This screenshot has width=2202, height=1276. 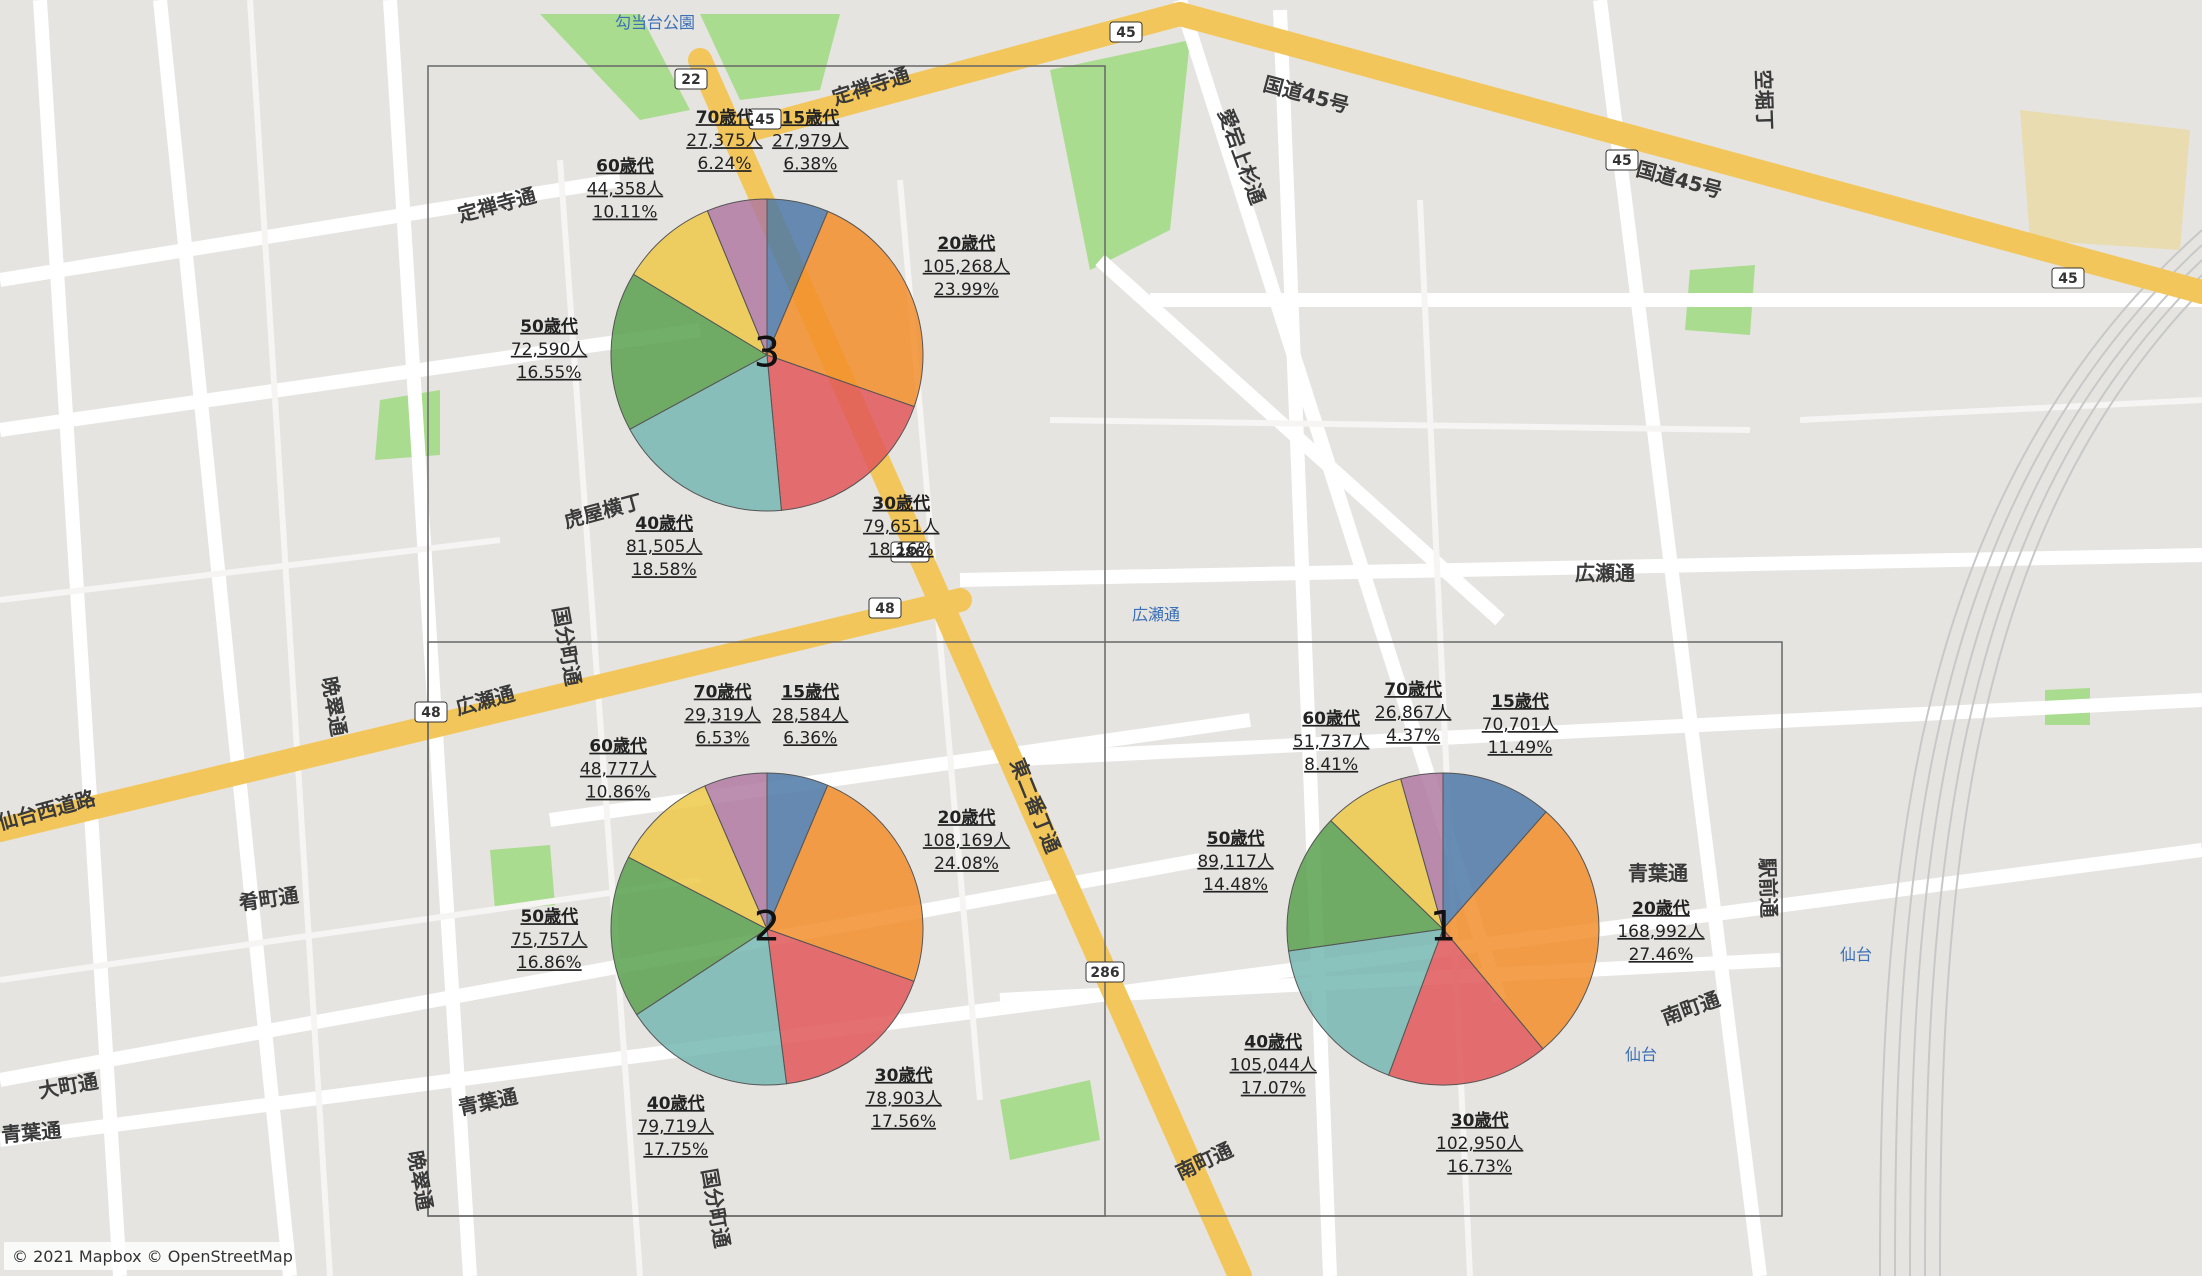 What do you see at coordinates (767, 352) in the screenshot?
I see `pie-number: 3` at bounding box center [767, 352].